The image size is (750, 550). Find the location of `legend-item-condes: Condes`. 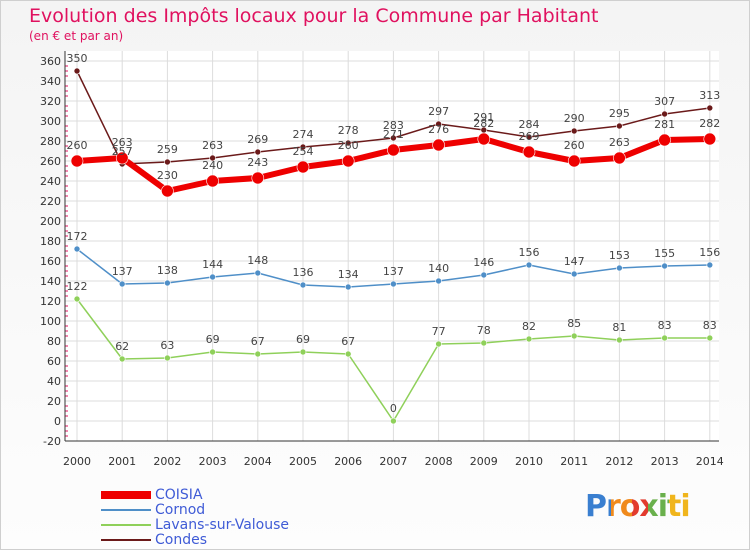

legend-item-condes: Condes is located at coordinates (154, 540).